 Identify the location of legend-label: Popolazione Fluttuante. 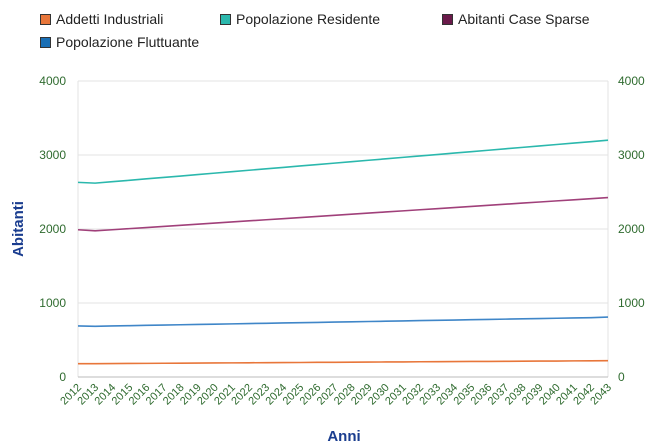
(128, 42).